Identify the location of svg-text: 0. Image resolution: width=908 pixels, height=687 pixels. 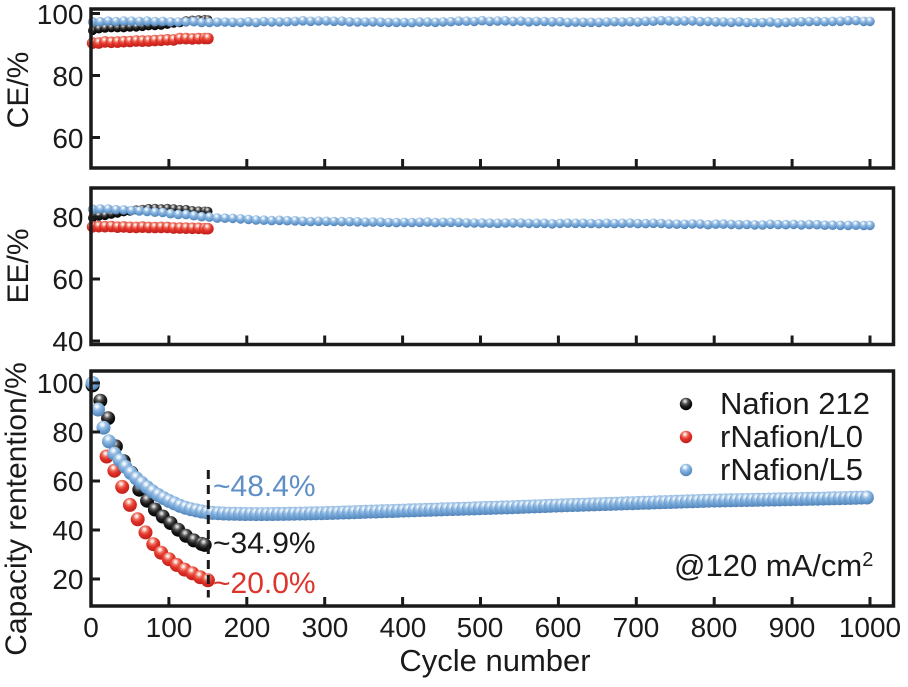
(91, 627).